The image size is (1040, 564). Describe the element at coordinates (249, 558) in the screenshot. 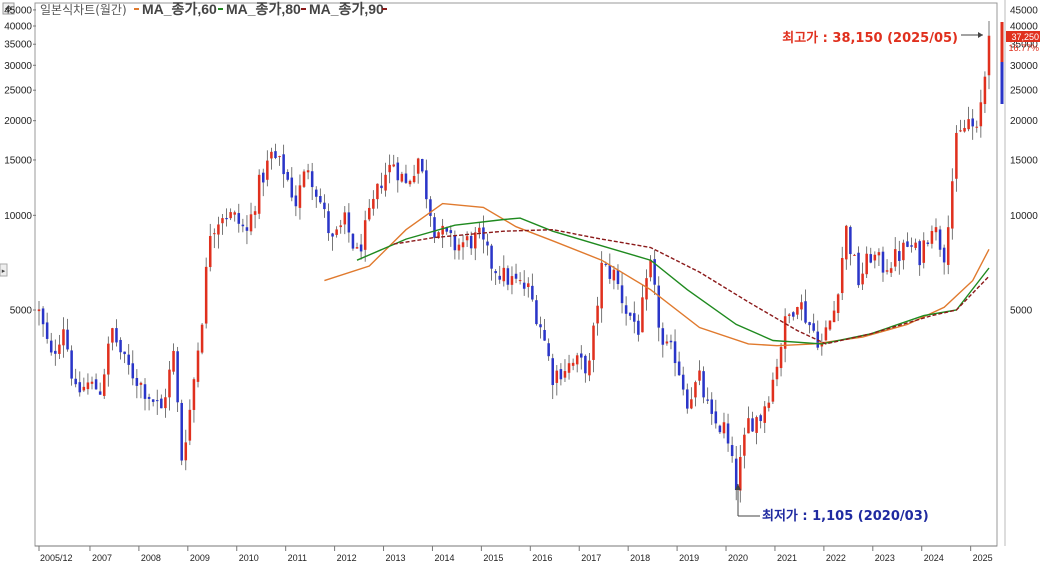

I see `x-tick-label: 2010` at that location.